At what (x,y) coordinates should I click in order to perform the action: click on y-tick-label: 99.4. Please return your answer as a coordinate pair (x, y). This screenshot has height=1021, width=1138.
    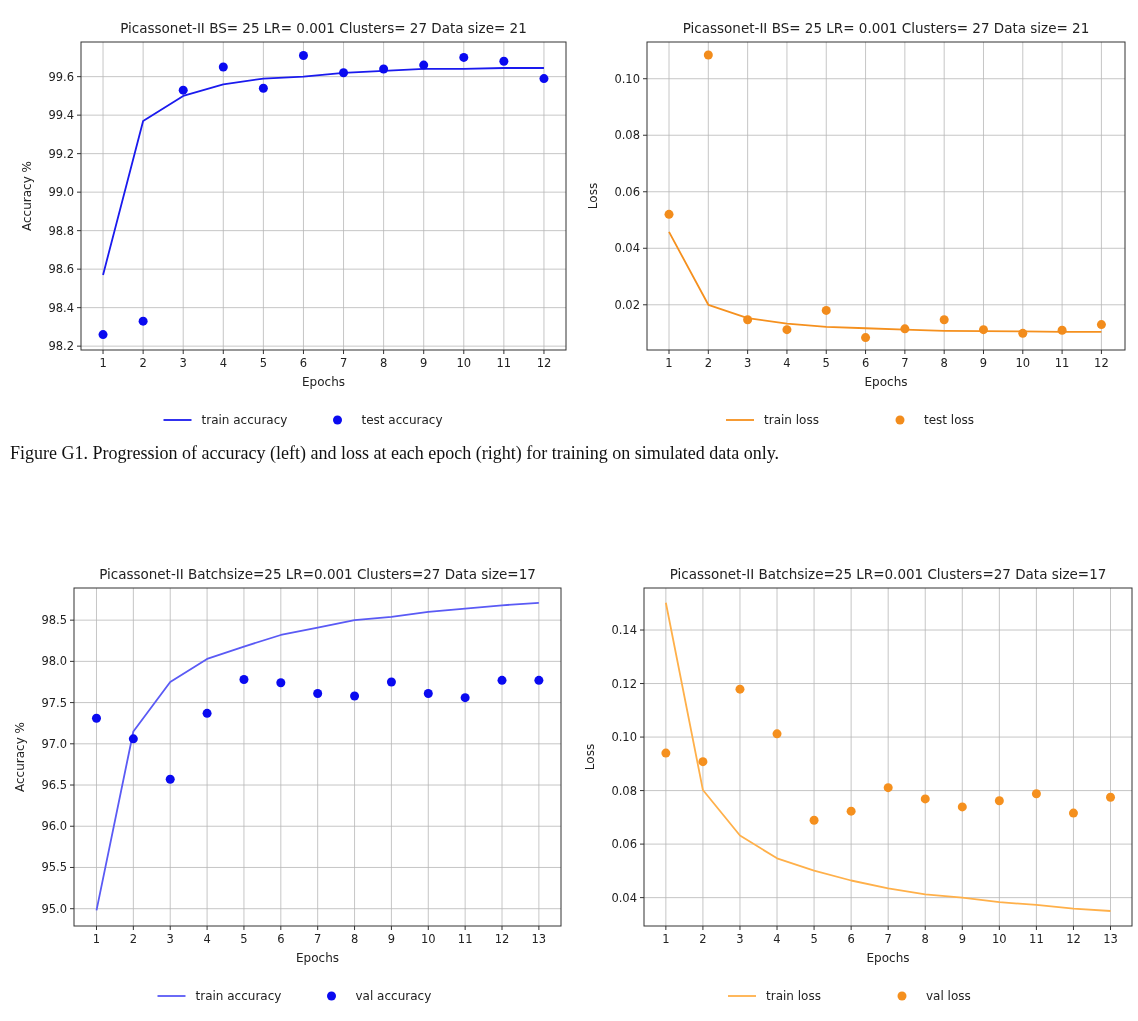
    Looking at the image, I should click on (61, 115).